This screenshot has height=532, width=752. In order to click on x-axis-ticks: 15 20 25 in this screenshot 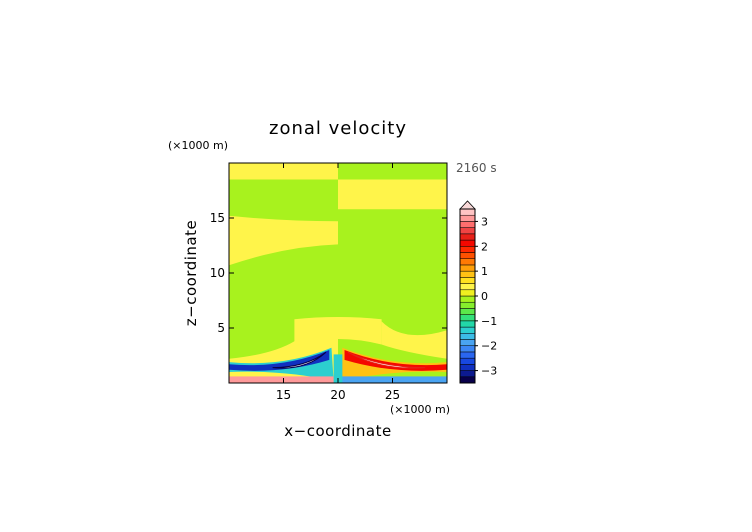, I will do `click(338, 282)`.